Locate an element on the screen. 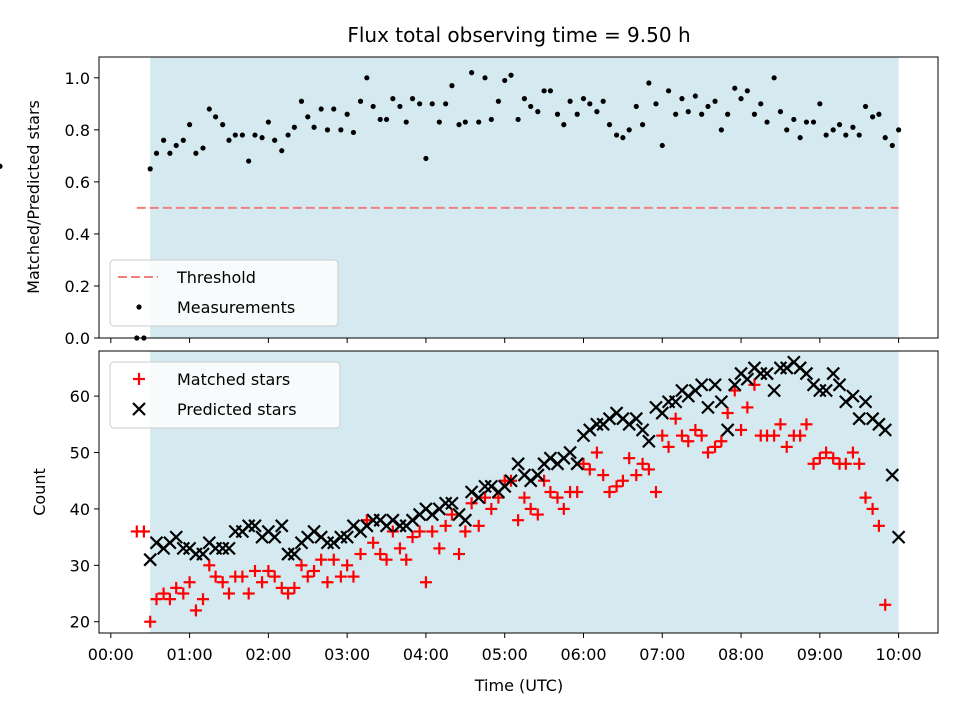 This screenshot has width=960, height=720. x-tick-label: 08:00 is located at coordinates (741, 654).